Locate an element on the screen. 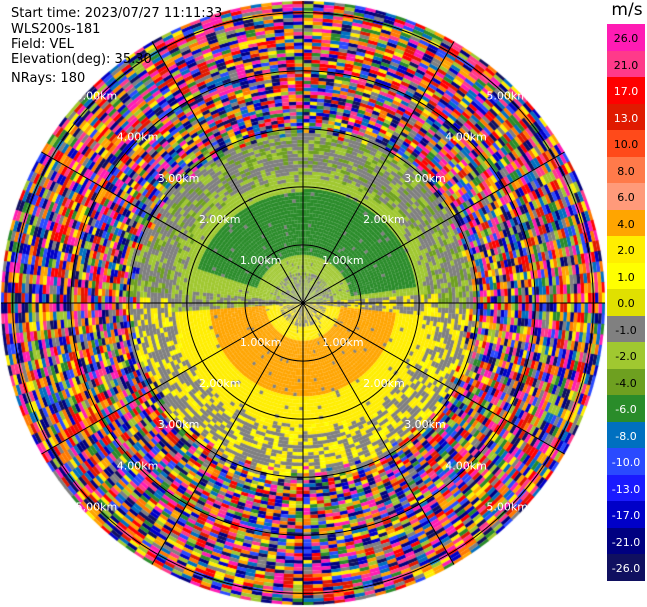  colorbar-tick-label: 21.0 is located at coordinates (626, 65).